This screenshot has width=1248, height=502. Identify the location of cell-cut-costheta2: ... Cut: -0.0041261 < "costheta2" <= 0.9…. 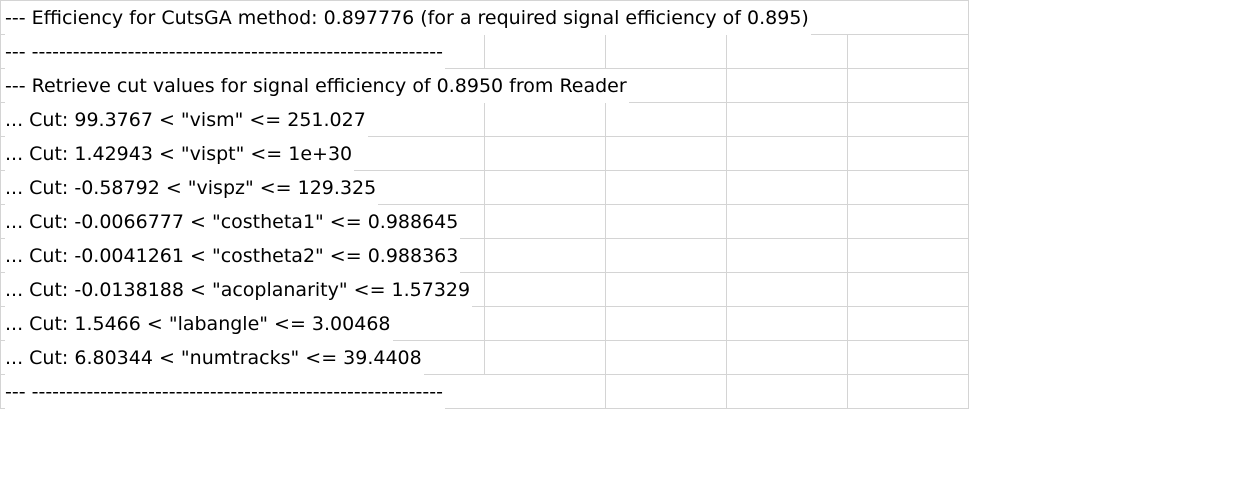
(233, 256).